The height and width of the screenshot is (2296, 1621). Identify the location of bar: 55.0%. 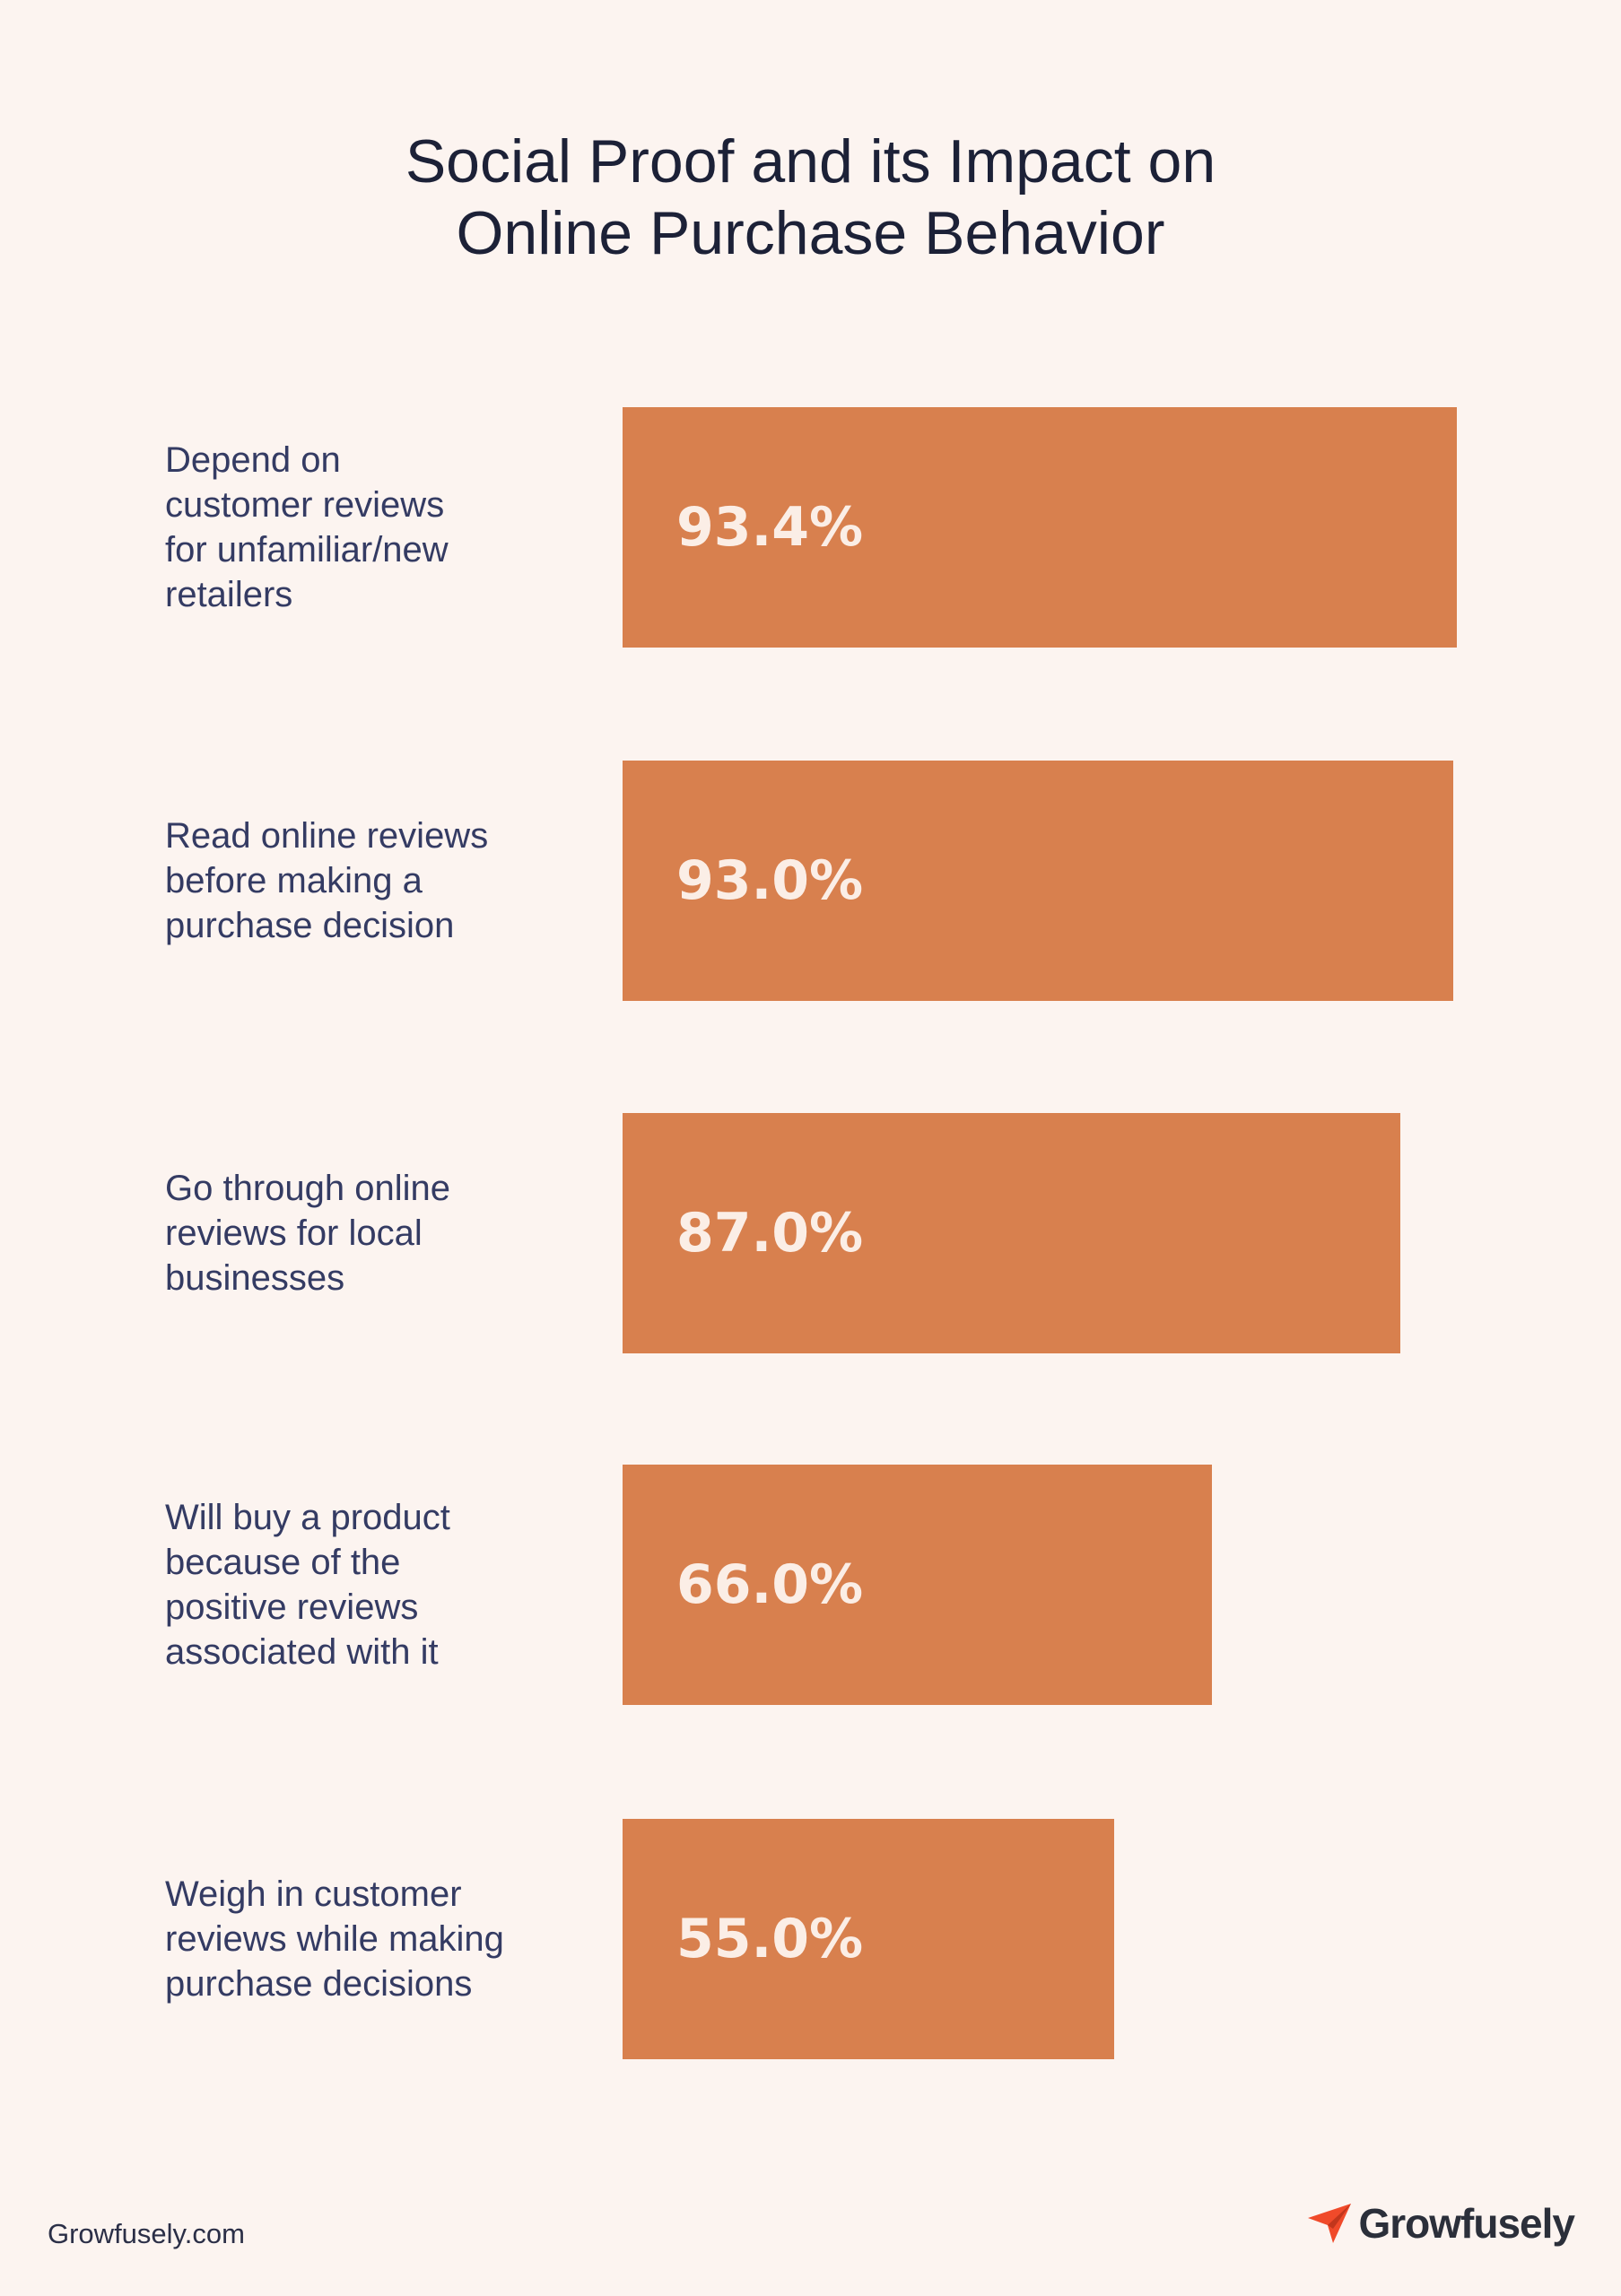
(868, 1939).